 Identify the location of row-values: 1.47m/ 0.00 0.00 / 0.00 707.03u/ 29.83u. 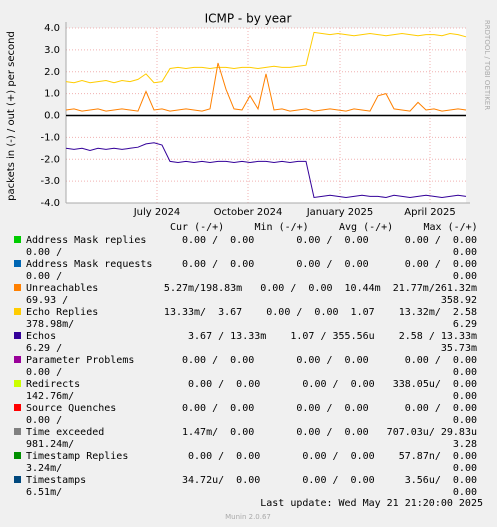
(329, 432).